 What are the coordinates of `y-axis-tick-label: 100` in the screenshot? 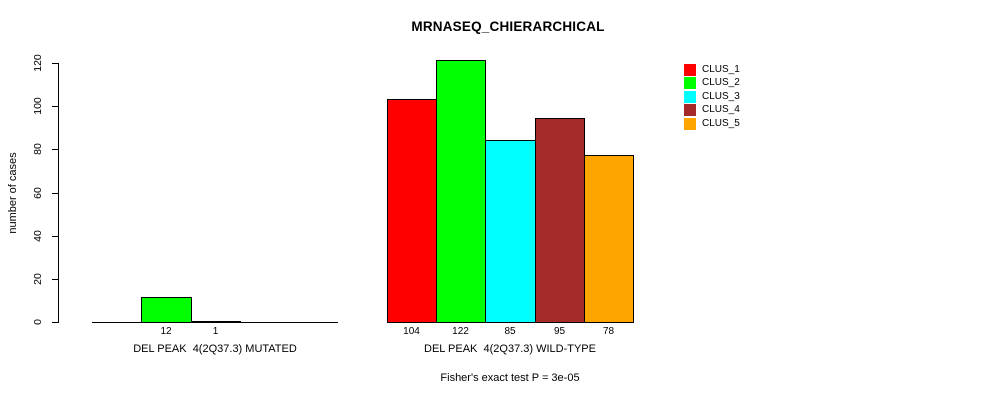 It's located at (38, 106).